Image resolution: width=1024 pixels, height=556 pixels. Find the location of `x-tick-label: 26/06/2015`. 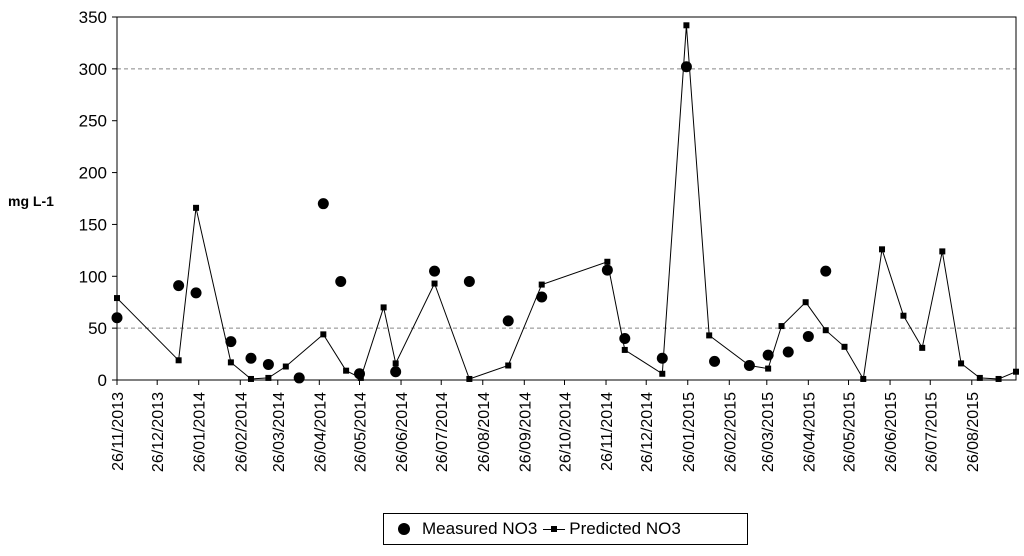

x-tick-label: 26/06/2015 is located at coordinates (891, 432).